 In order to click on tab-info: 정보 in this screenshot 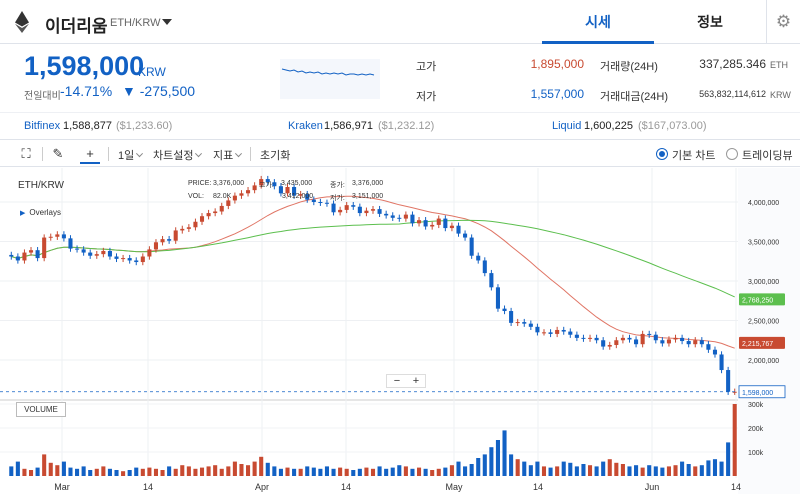, I will do `click(710, 22)`.